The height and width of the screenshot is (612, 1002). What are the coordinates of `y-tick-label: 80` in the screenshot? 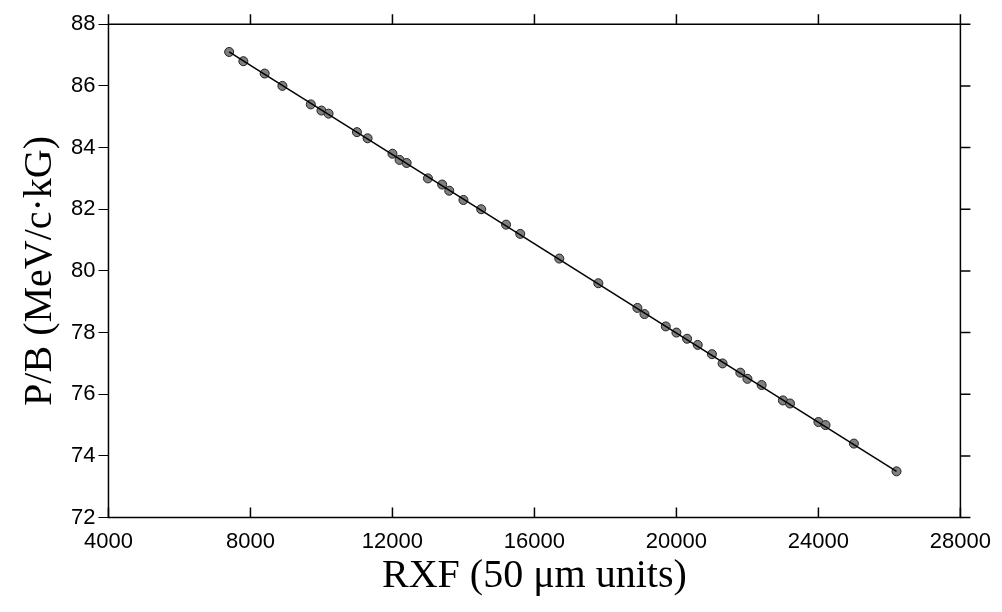 It's located at (83, 269).